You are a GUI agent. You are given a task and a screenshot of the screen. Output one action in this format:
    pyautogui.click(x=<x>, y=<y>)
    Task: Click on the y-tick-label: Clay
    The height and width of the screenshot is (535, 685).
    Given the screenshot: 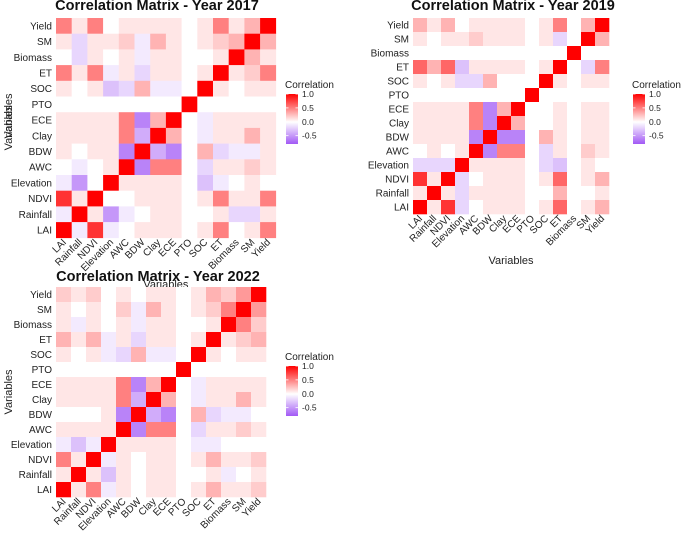 What is the action you would take?
    pyautogui.click(x=42, y=400)
    